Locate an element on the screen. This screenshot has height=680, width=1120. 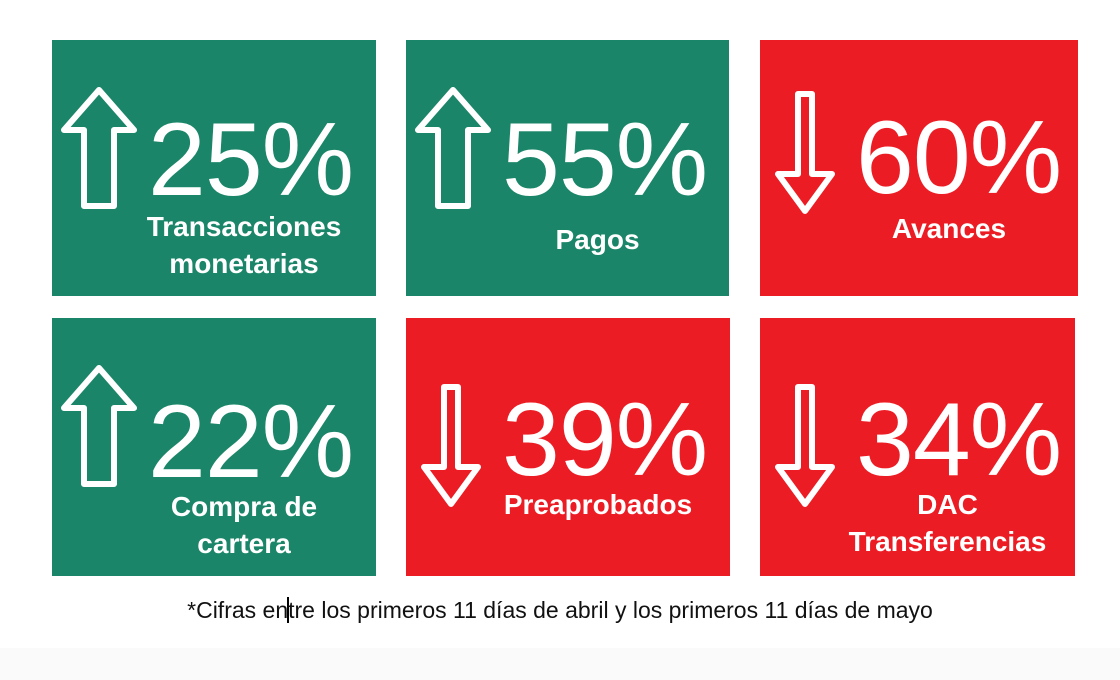
kpi-percent: 55% is located at coordinates (605, 160).